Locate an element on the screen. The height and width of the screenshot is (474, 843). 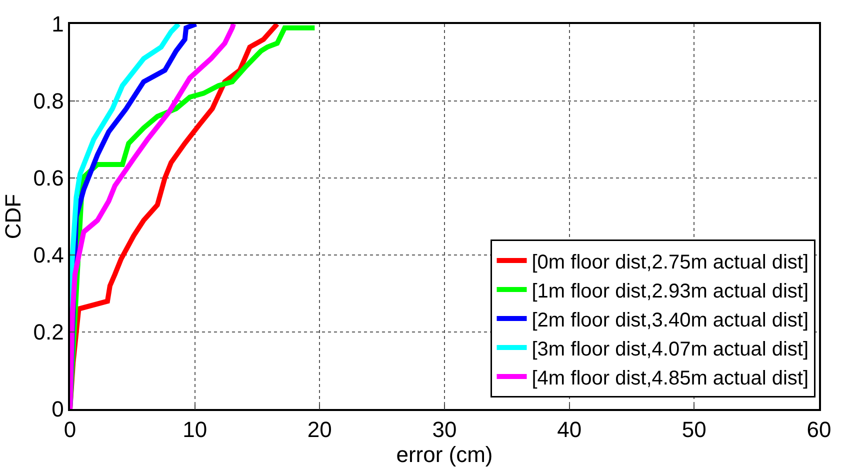
y-tick-label: 1 is located at coordinates (58, 24).